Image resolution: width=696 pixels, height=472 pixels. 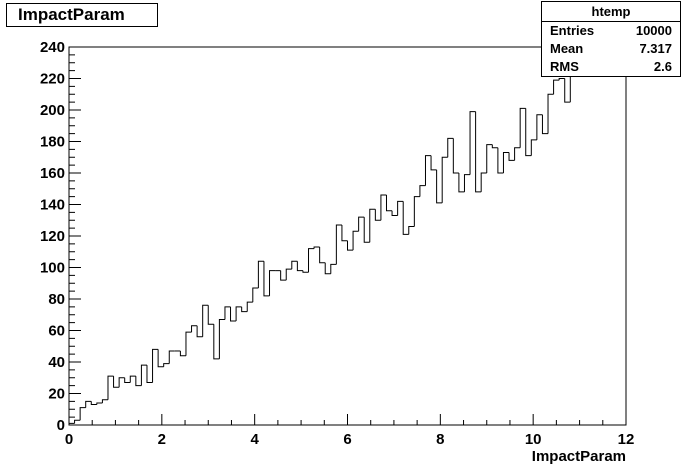 I want to click on x-tick-label: 8, so click(x=440, y=439).